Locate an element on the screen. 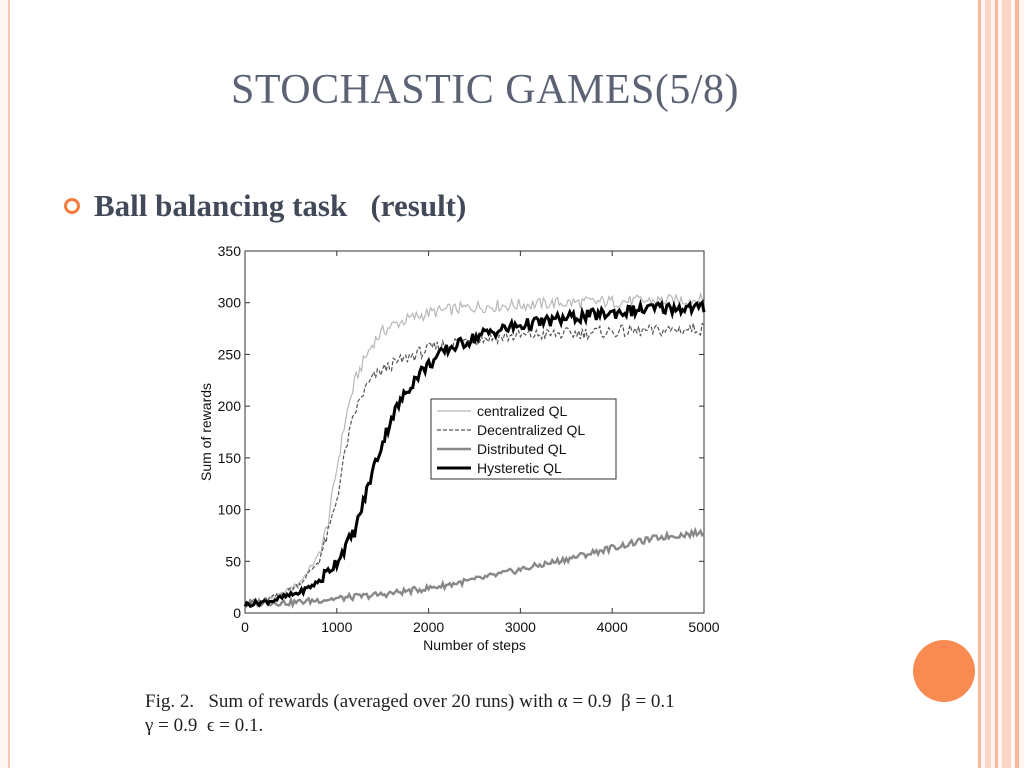 Image resolution: width=1024 pixels, height=768 pixels. y-tick-label: 0 is located at coordinates (237, 613).